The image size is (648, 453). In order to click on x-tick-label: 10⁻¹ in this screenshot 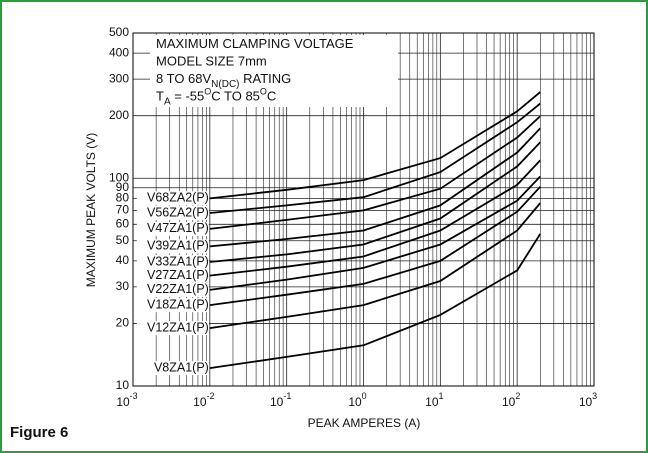, I will do `click(280, 400)`.